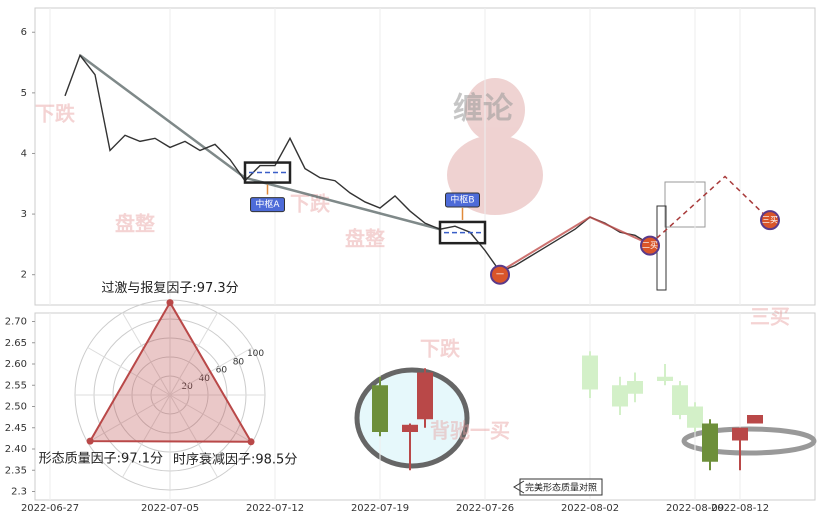  I want to click on caption-box, so click(561, 487).